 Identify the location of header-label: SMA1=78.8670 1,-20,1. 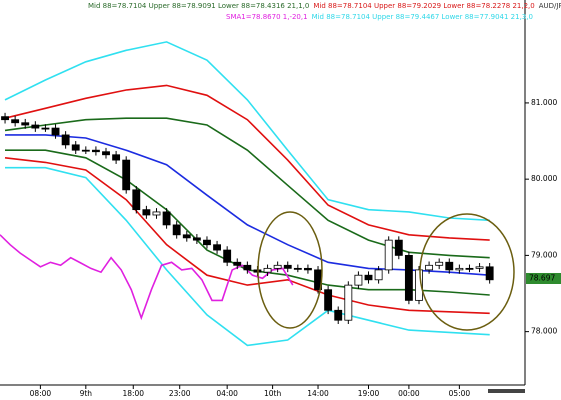
(267, 17).